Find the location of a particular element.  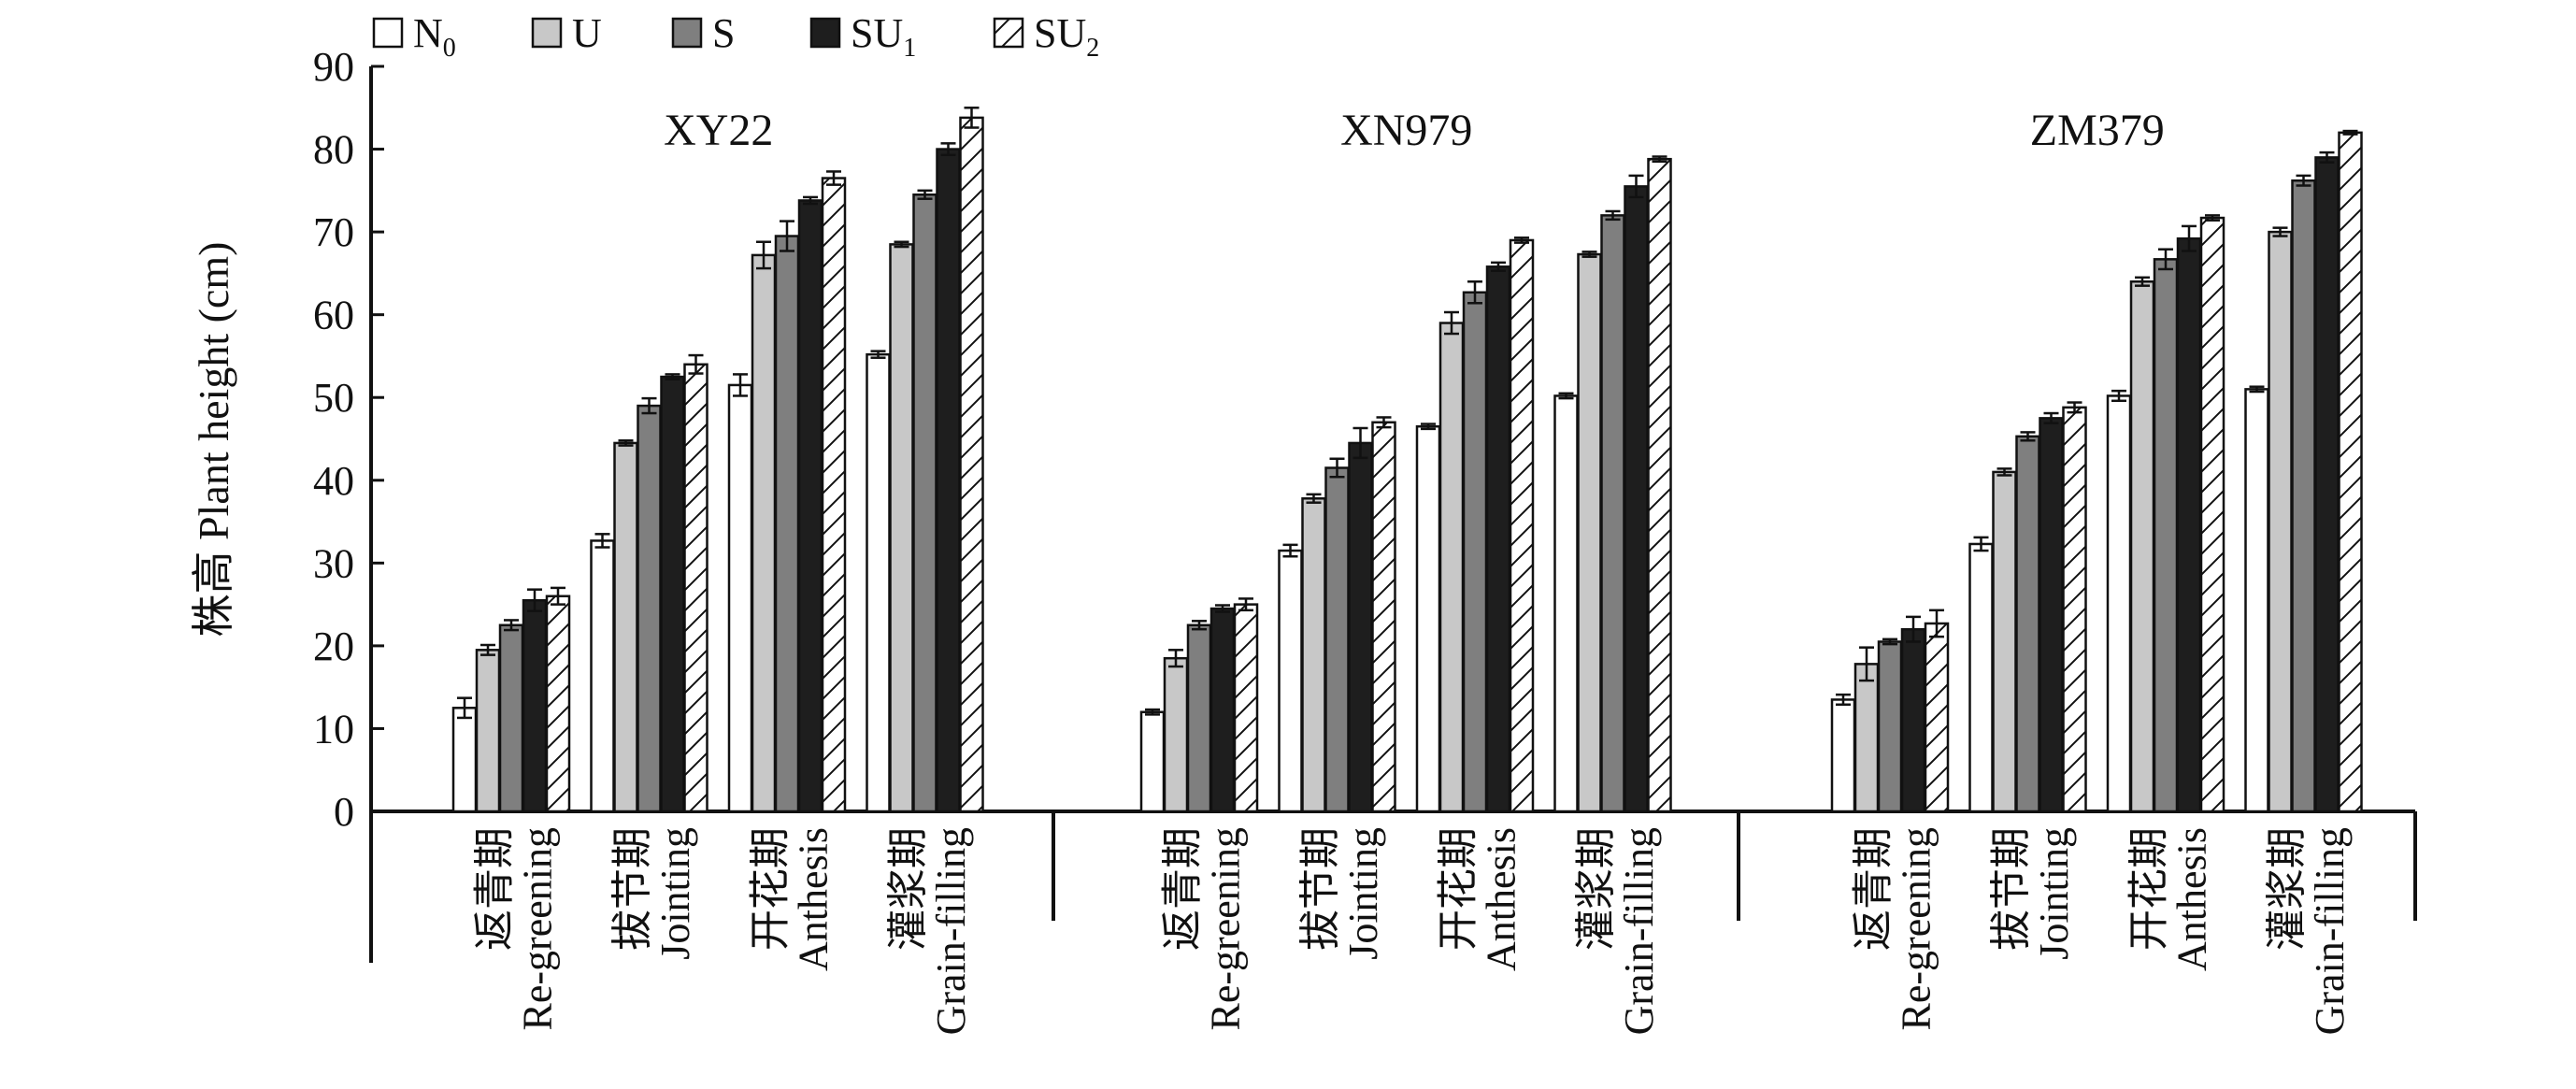

y-tick-label: 70 is located at coordinates (333, 232).